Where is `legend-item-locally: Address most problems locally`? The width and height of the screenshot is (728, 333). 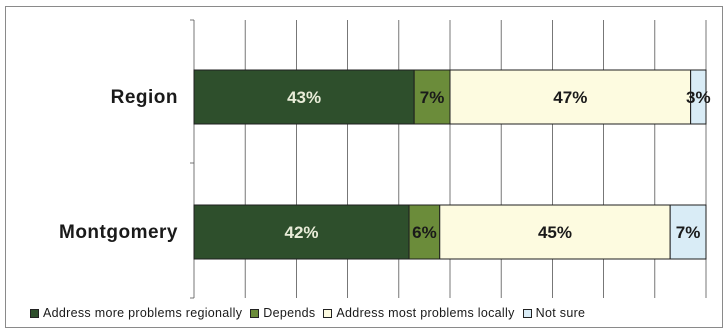 legend-item-locally: Address most problems locally is located at coordinates (418, 313).